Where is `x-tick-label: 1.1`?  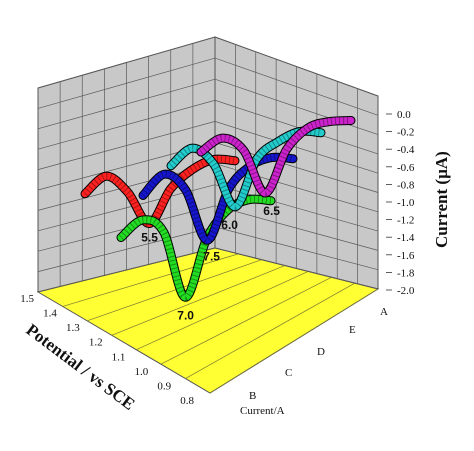 x-tick-label: 1.1 is located at coordinates (119, 357).